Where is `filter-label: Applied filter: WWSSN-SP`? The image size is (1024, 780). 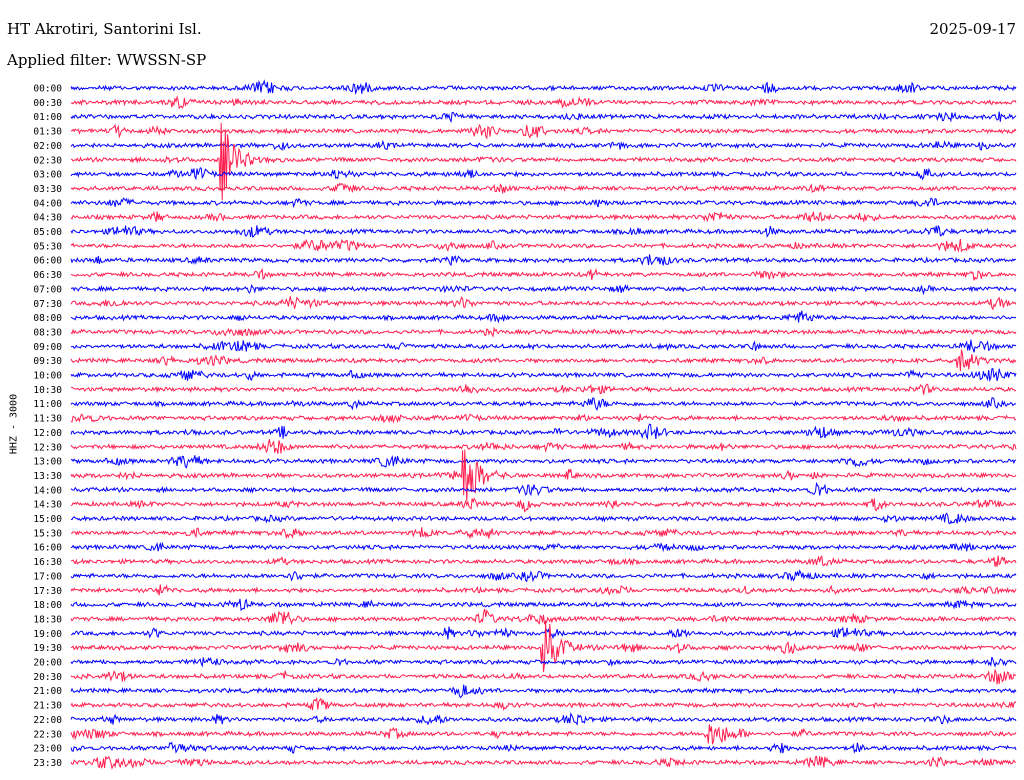 filter-label: Applied filter: WWSSN-SP is located at coordinates (107, 60).